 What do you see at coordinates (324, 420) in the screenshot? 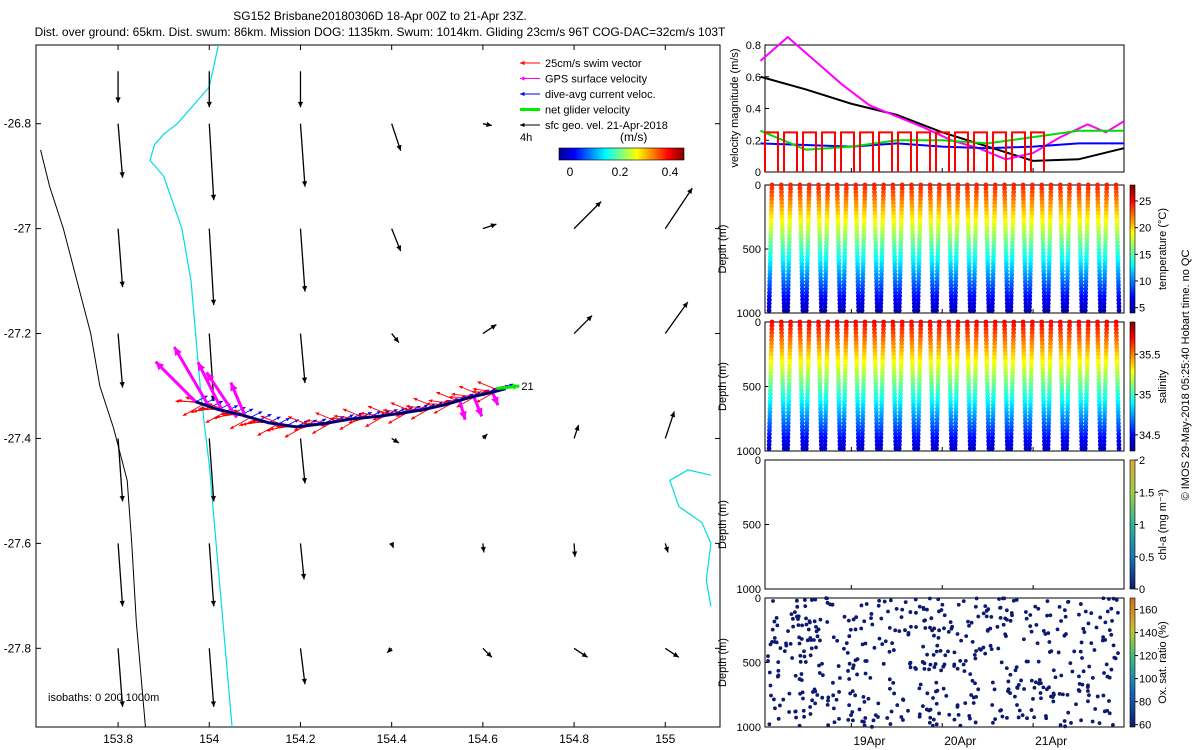
I see `dac-vector-head` at bounding box center [324, 420].